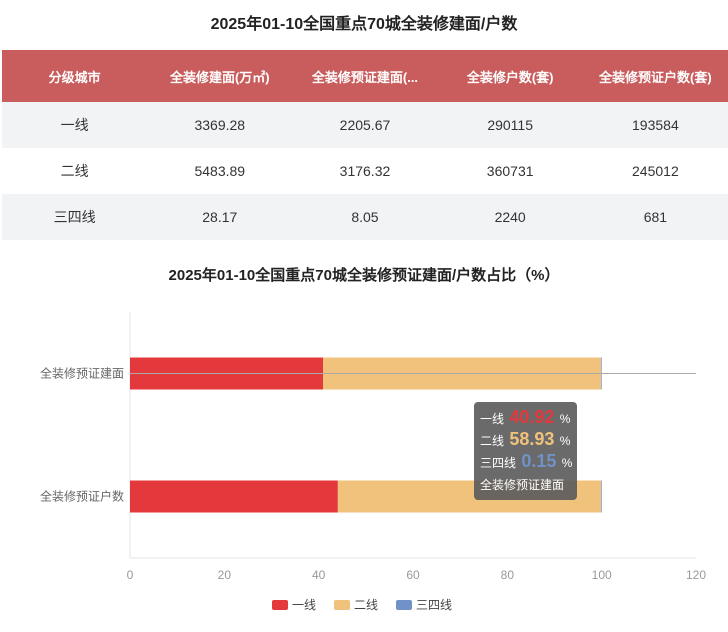 The height and width of the screenshot is (632, 728). I want to click on tooltip-row: 一线 40.92 %, so click(525, 417).